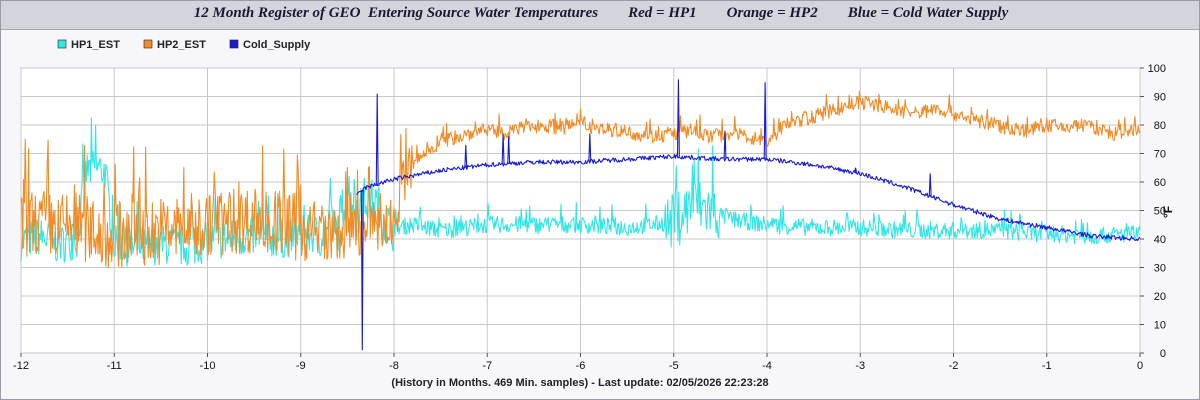 The image size is (1200, 400). Describe the element at coordinates (234, 44) in the screenshot. I see `legend-swatch-cold-supply` at that location.